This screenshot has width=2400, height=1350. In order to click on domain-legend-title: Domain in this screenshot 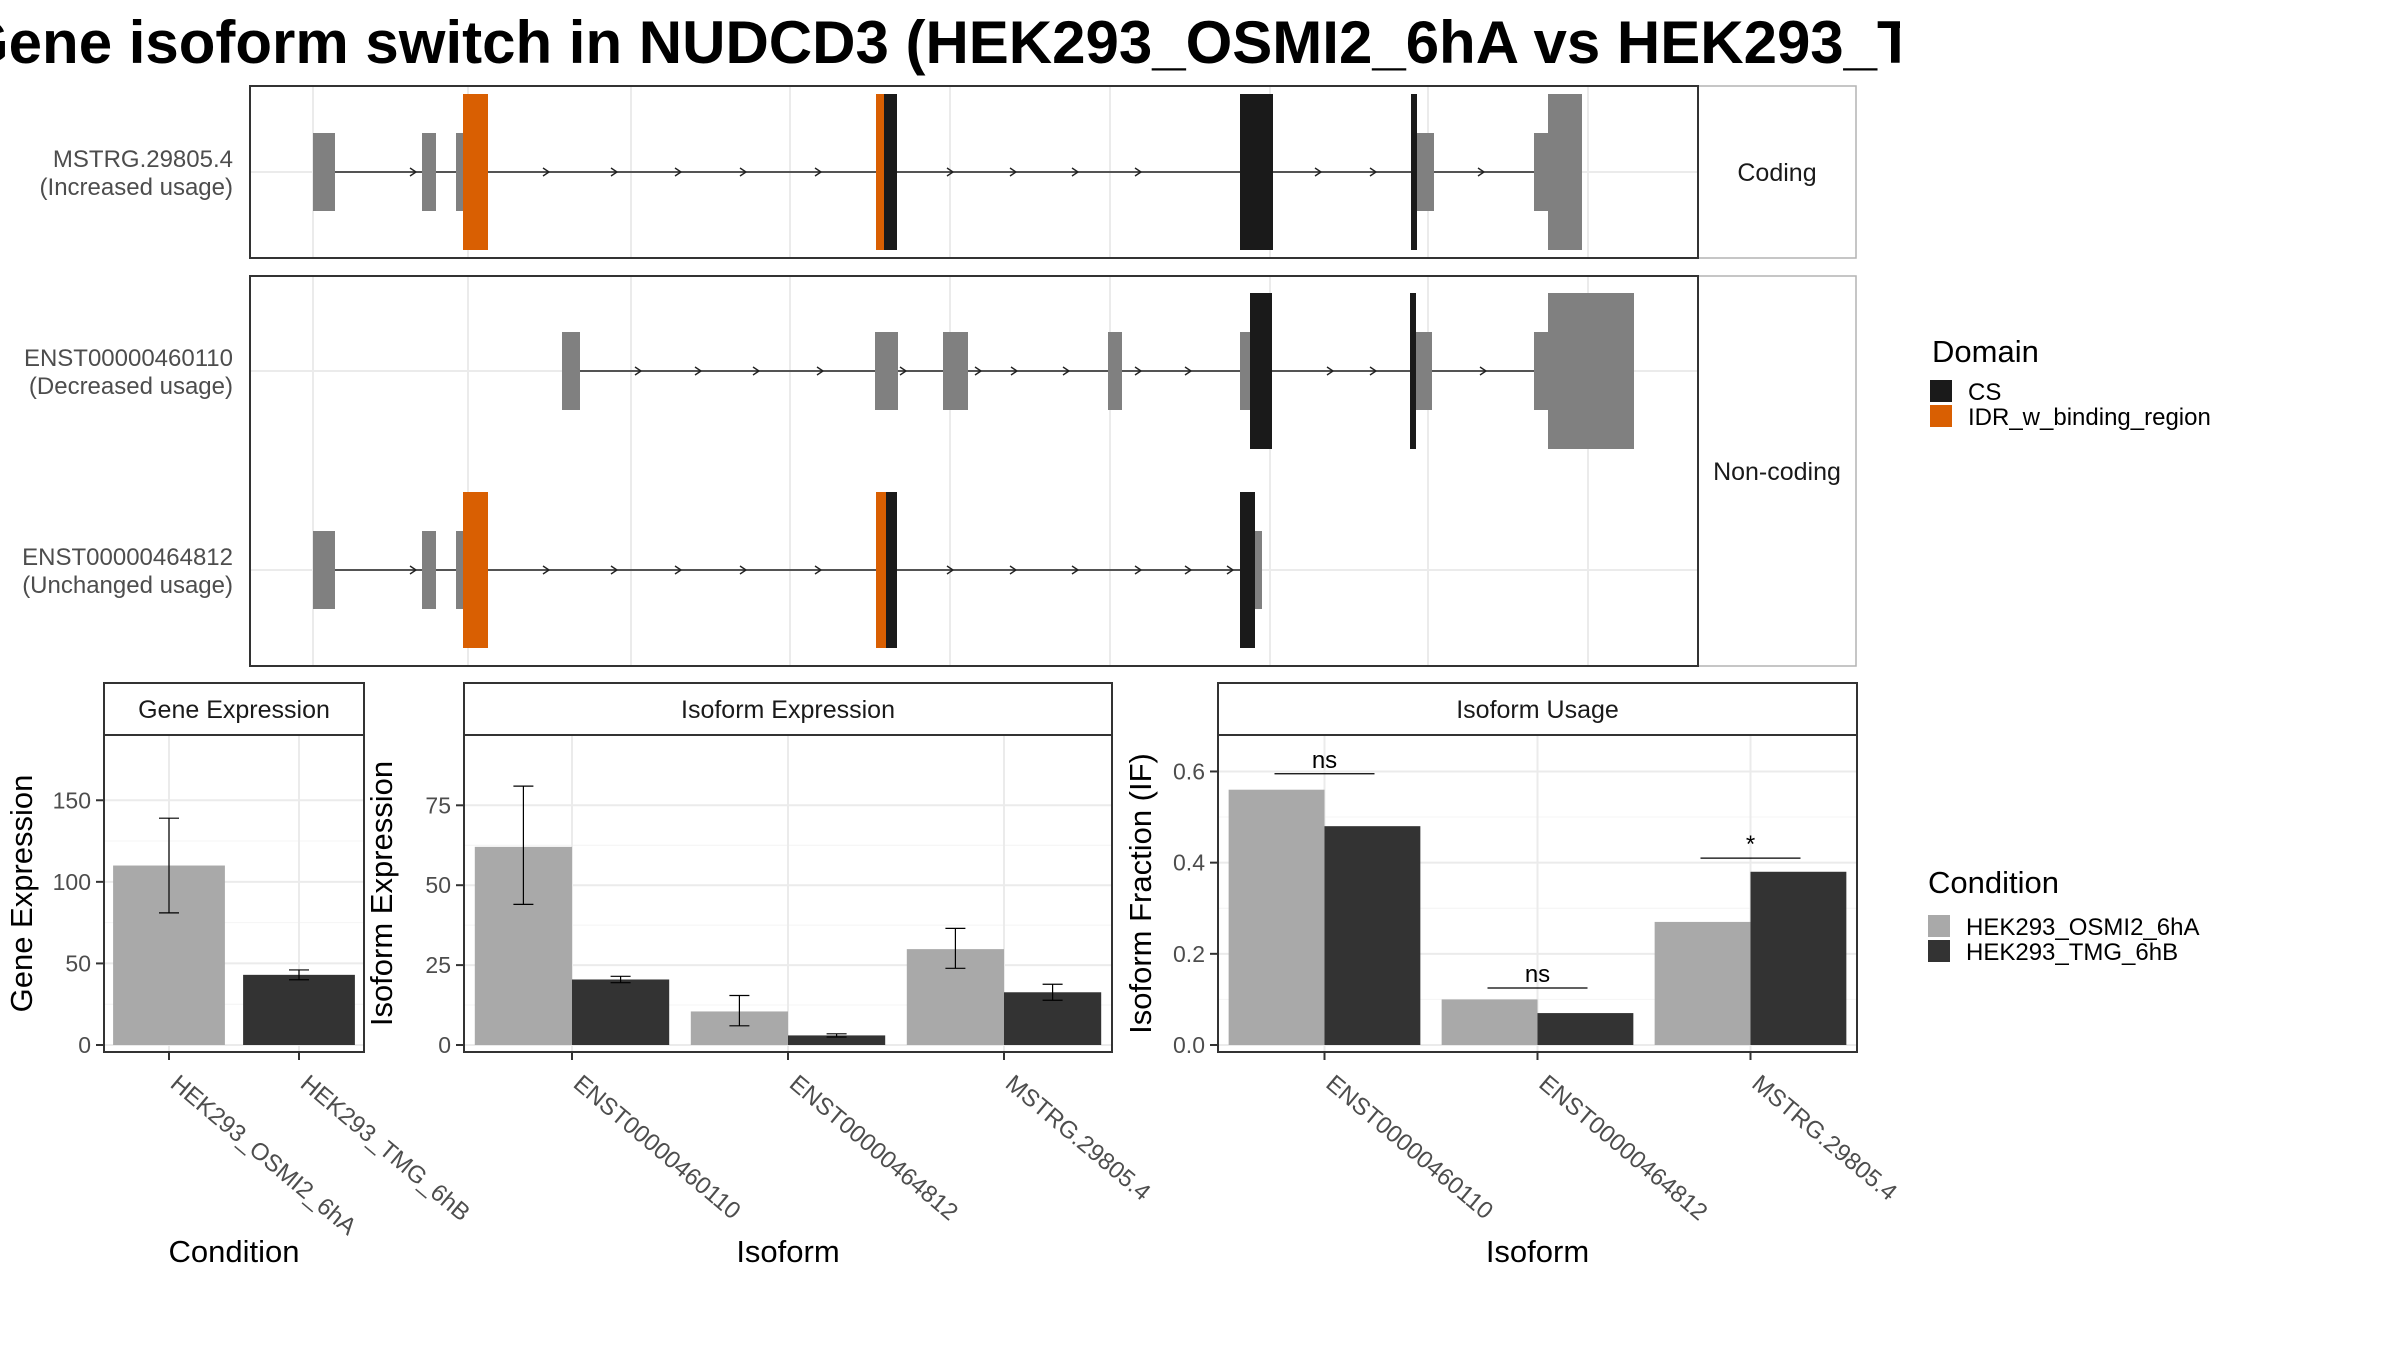, I will do `click(1985, 351)`.